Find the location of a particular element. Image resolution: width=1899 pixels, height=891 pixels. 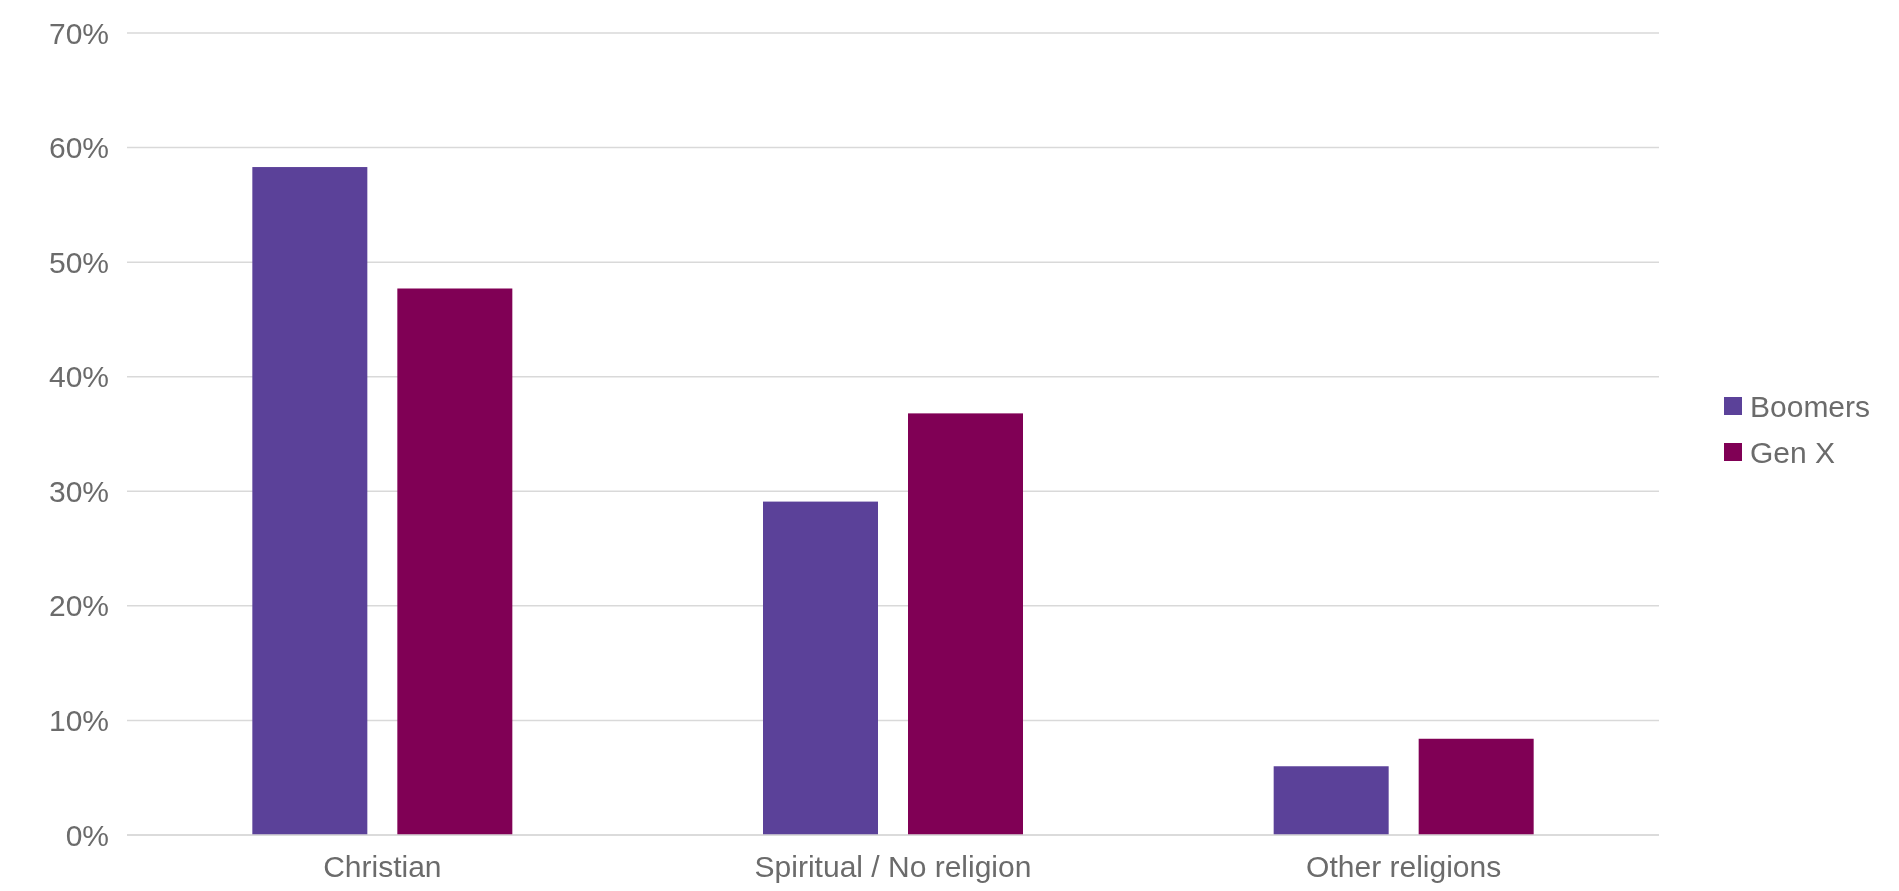

y-tick-label: 30% is located at coordinates (78, 491).